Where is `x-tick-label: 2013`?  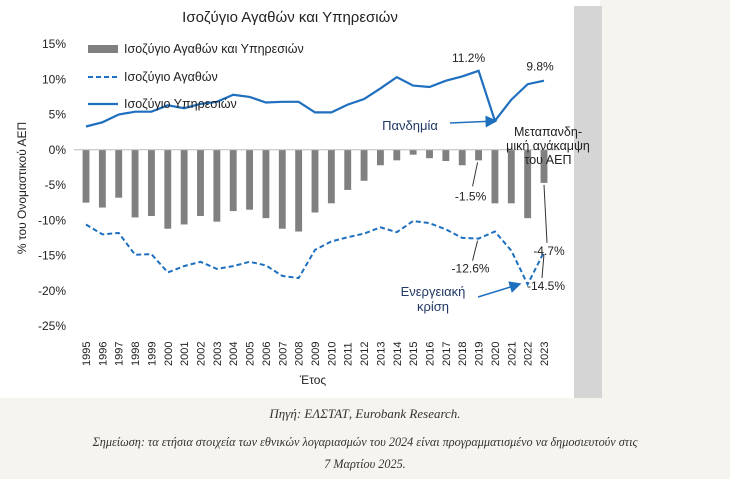 x-tick-label: 2013 is located at coordinates (381, 354).